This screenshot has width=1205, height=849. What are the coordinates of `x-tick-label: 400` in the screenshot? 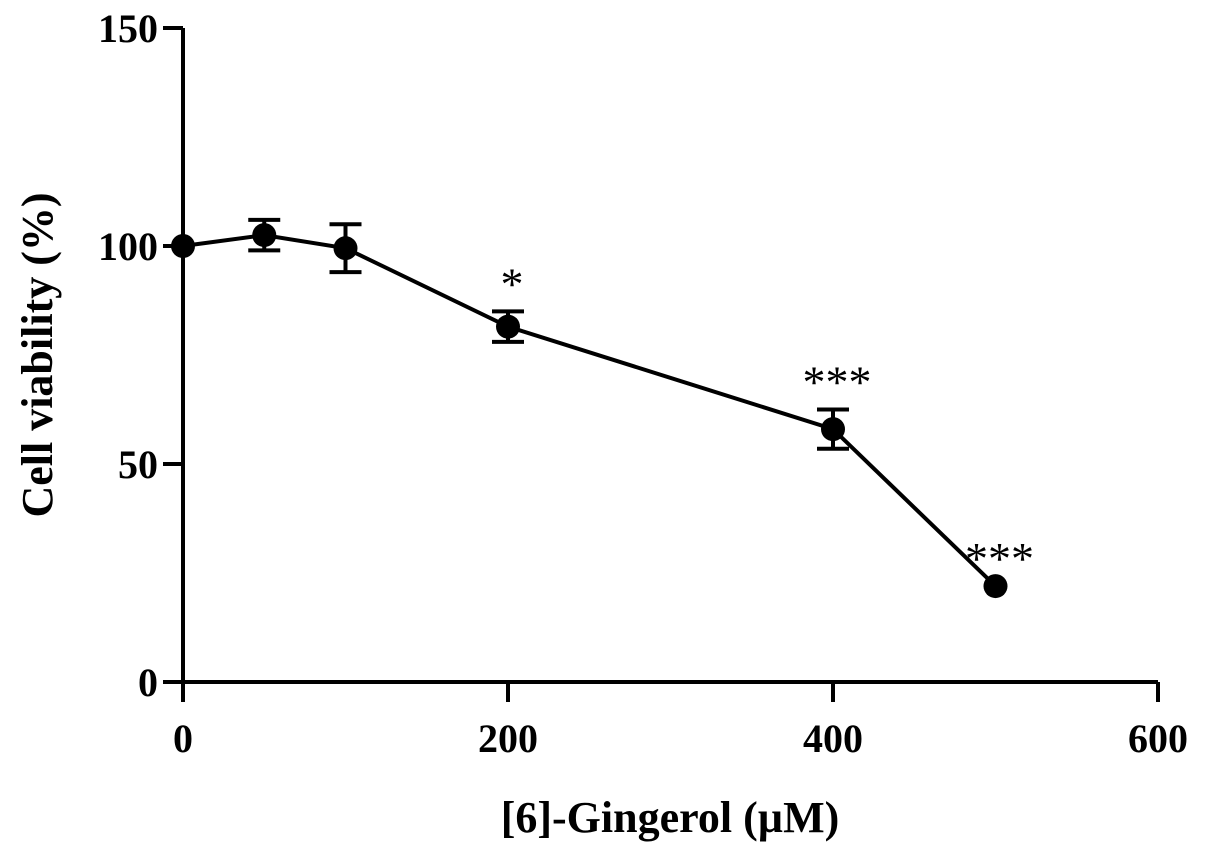 It's located at (833, 738).